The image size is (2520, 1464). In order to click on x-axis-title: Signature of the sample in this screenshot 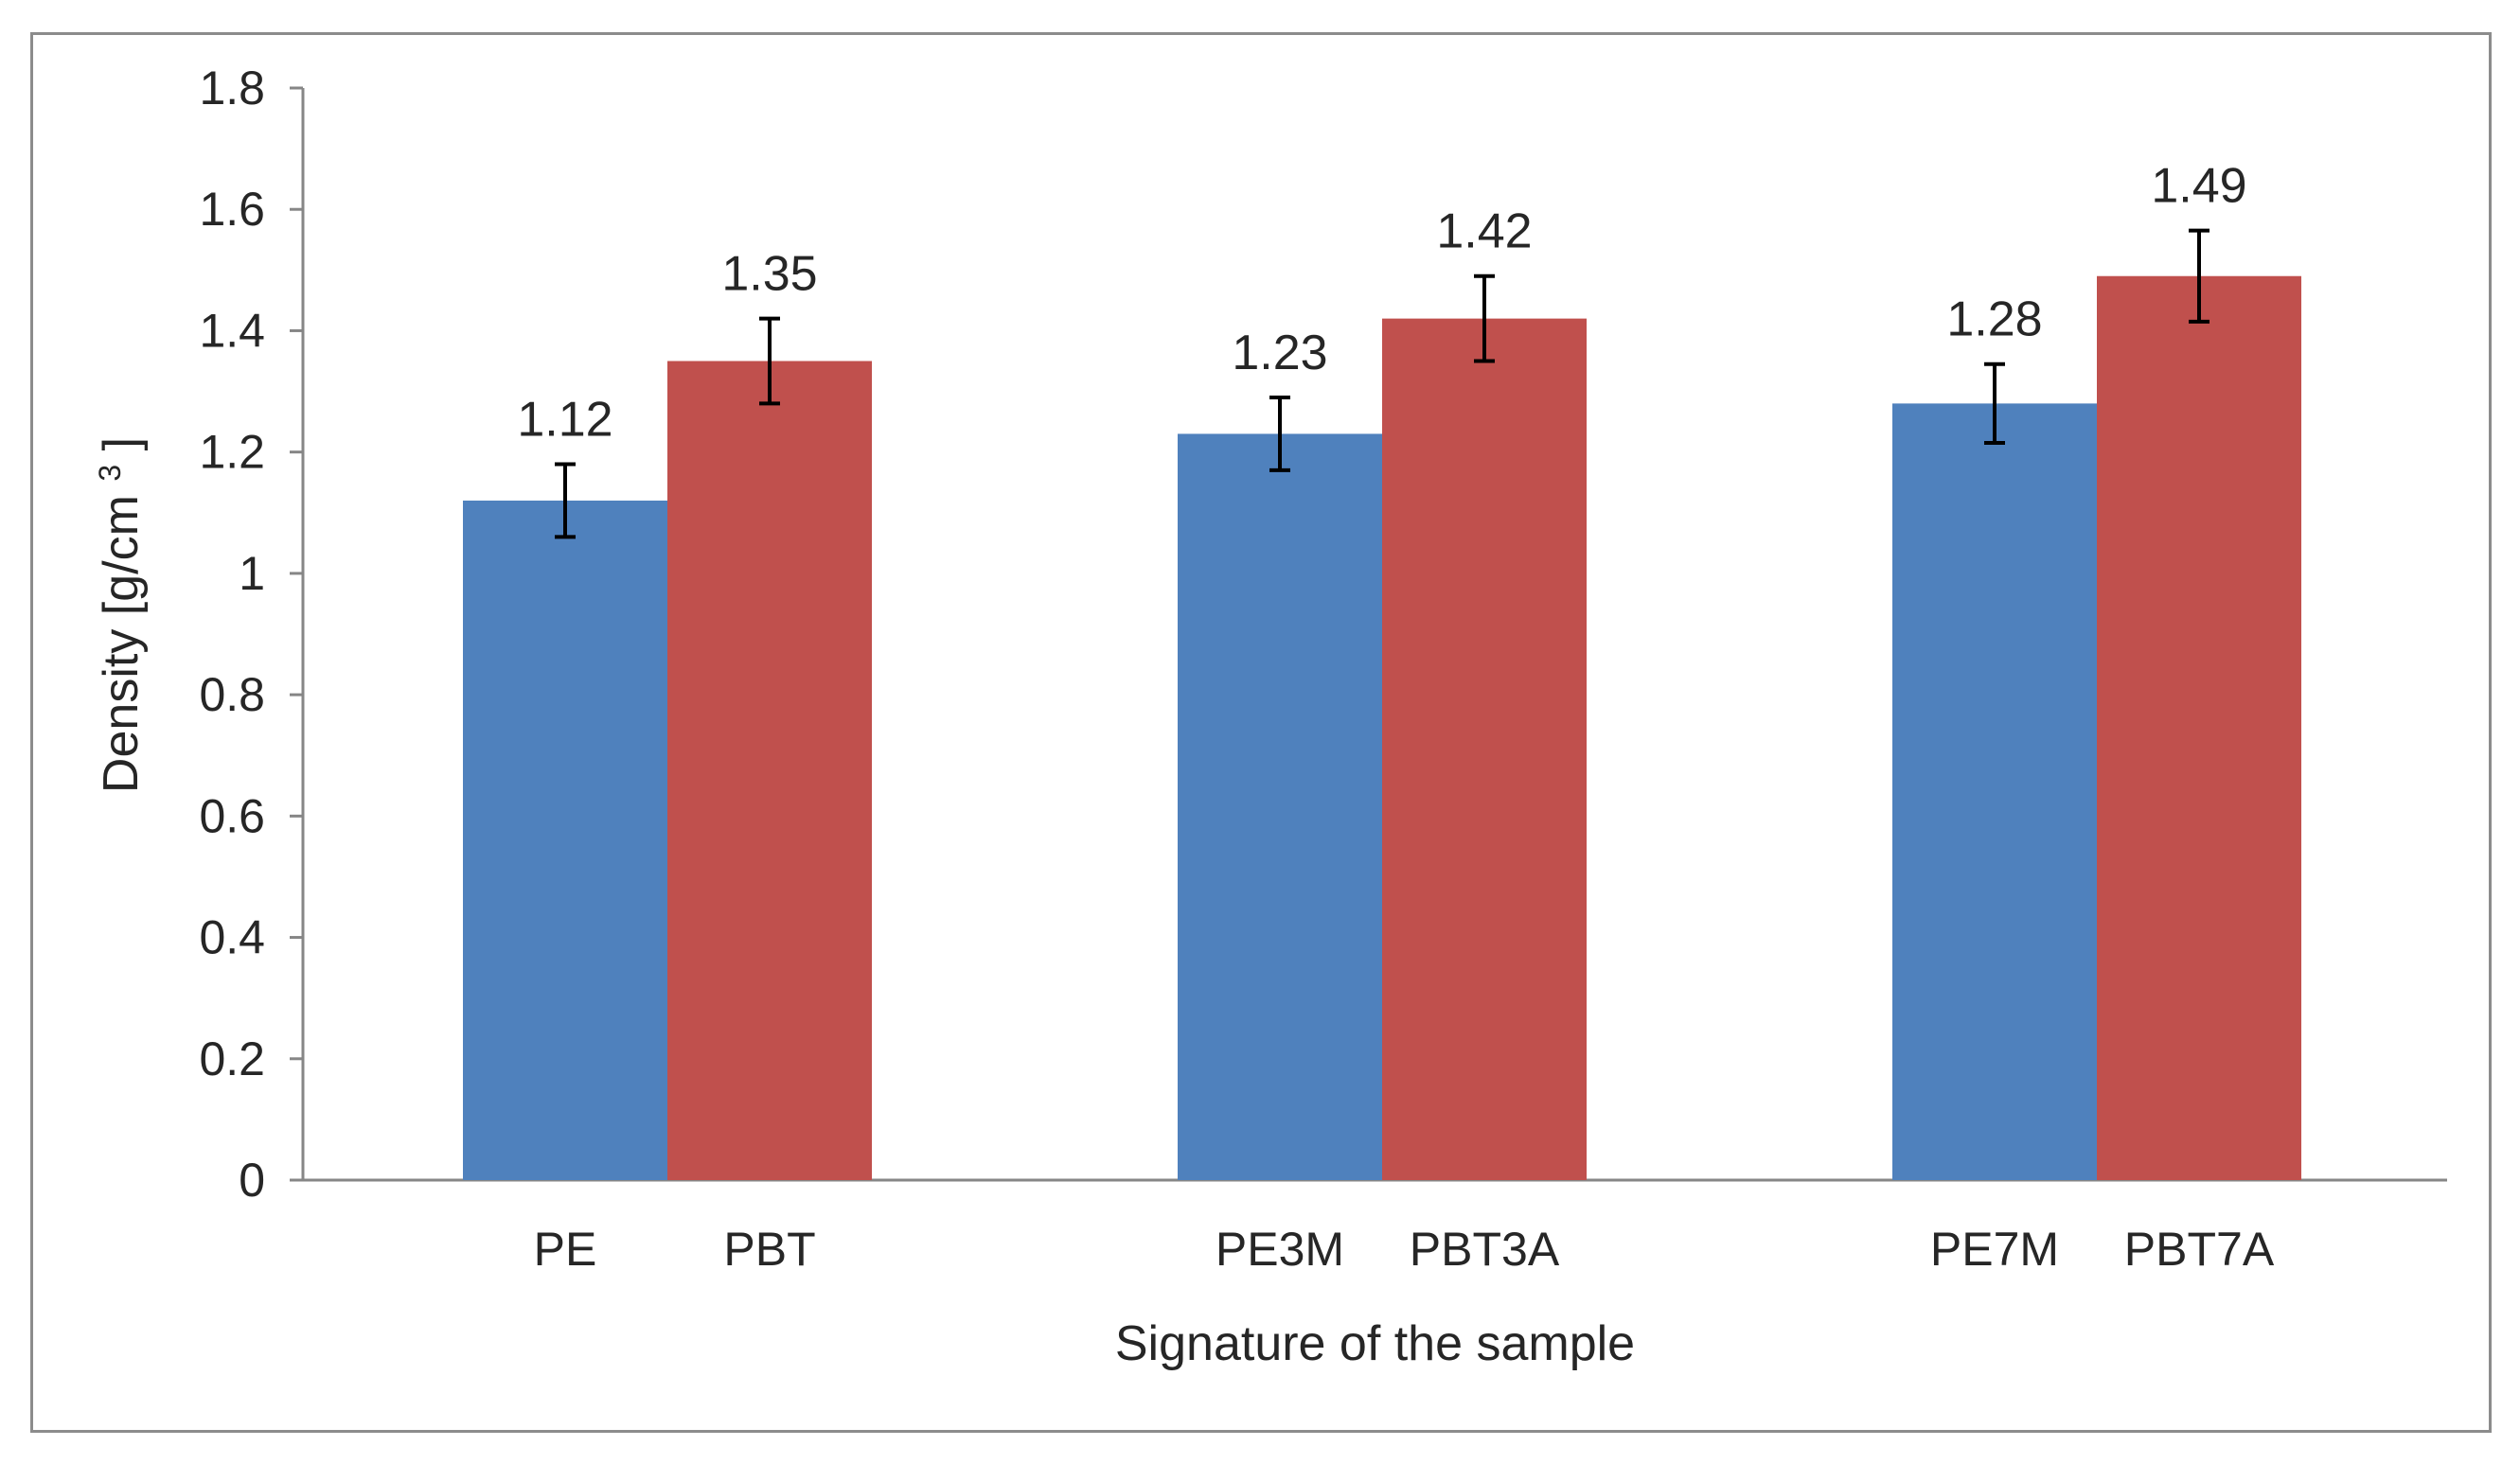, I will do `click(1375, 1343)`.